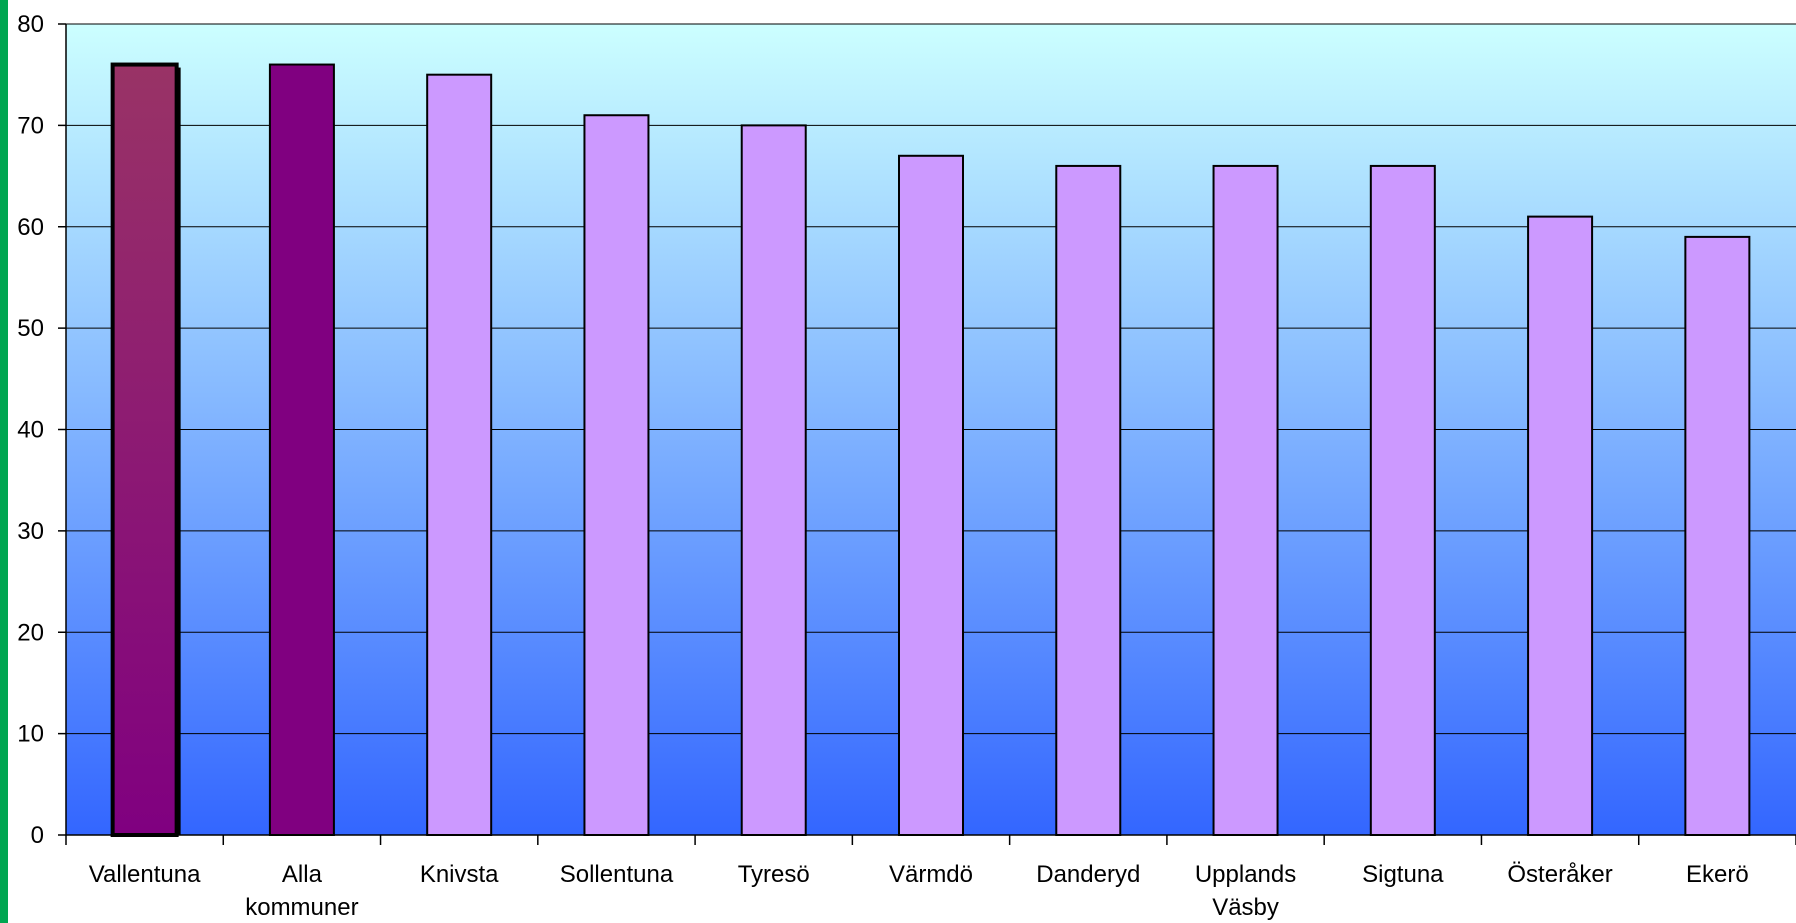  I want to click on y-tick-label: 0, so click(37, 835).